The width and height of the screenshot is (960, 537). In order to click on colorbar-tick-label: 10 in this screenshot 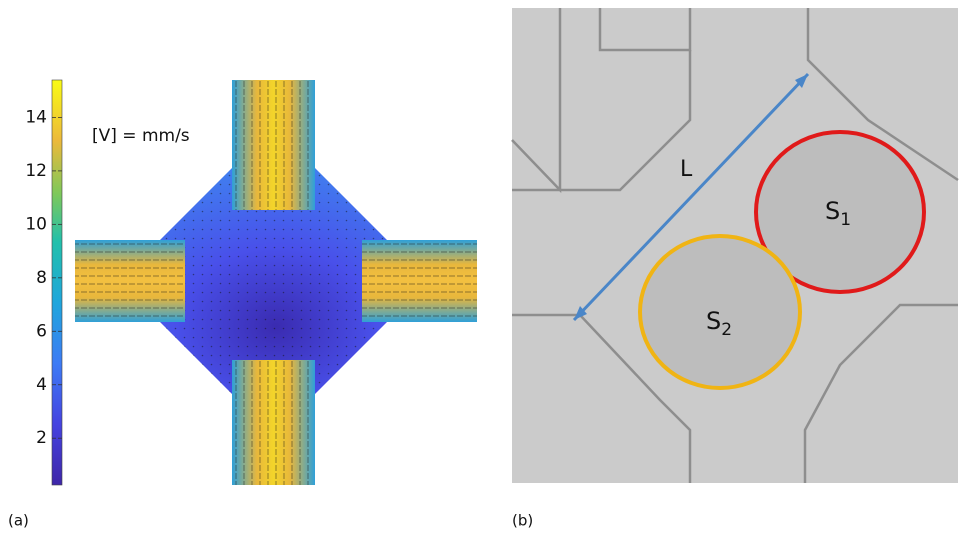, I will do `click(36, 224)`.